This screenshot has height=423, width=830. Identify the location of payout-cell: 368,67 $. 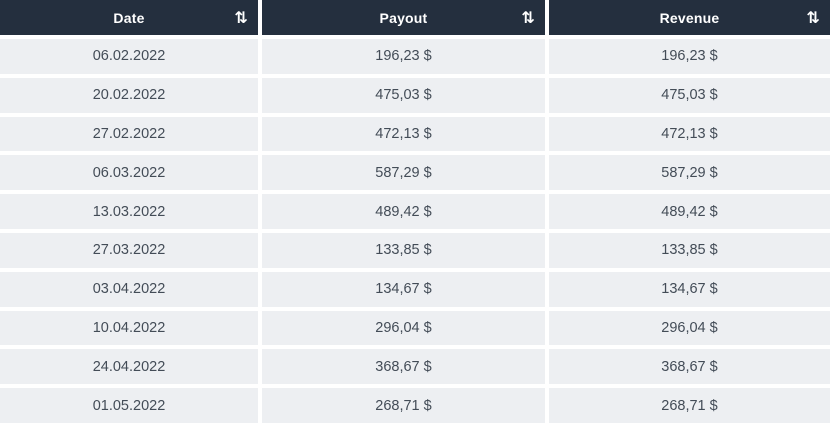
(403, 367).